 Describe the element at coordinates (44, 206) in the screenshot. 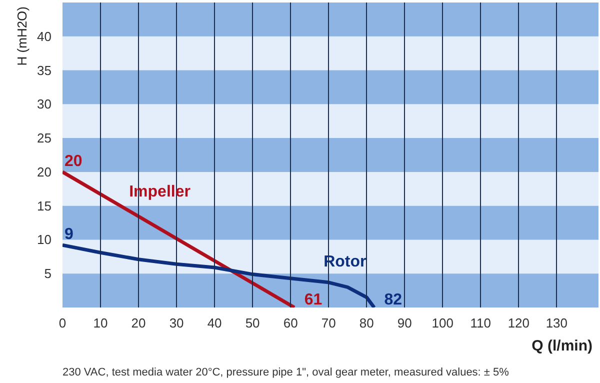

I see `y-tick-label: 15` at that location.